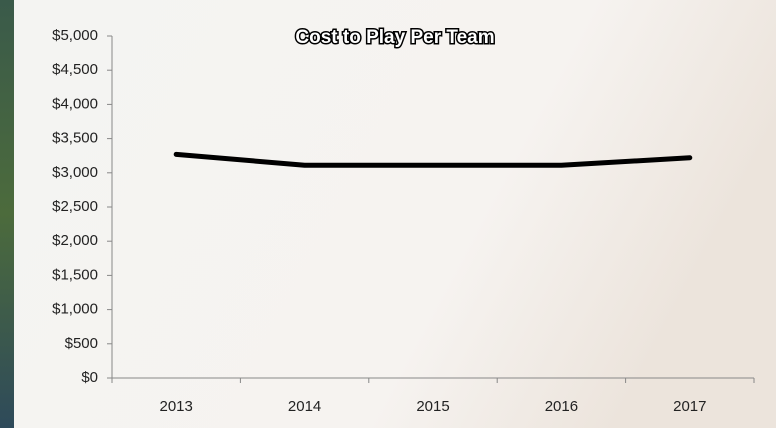  I want to click on y-tick-label: $5,000, so click(75, 35).